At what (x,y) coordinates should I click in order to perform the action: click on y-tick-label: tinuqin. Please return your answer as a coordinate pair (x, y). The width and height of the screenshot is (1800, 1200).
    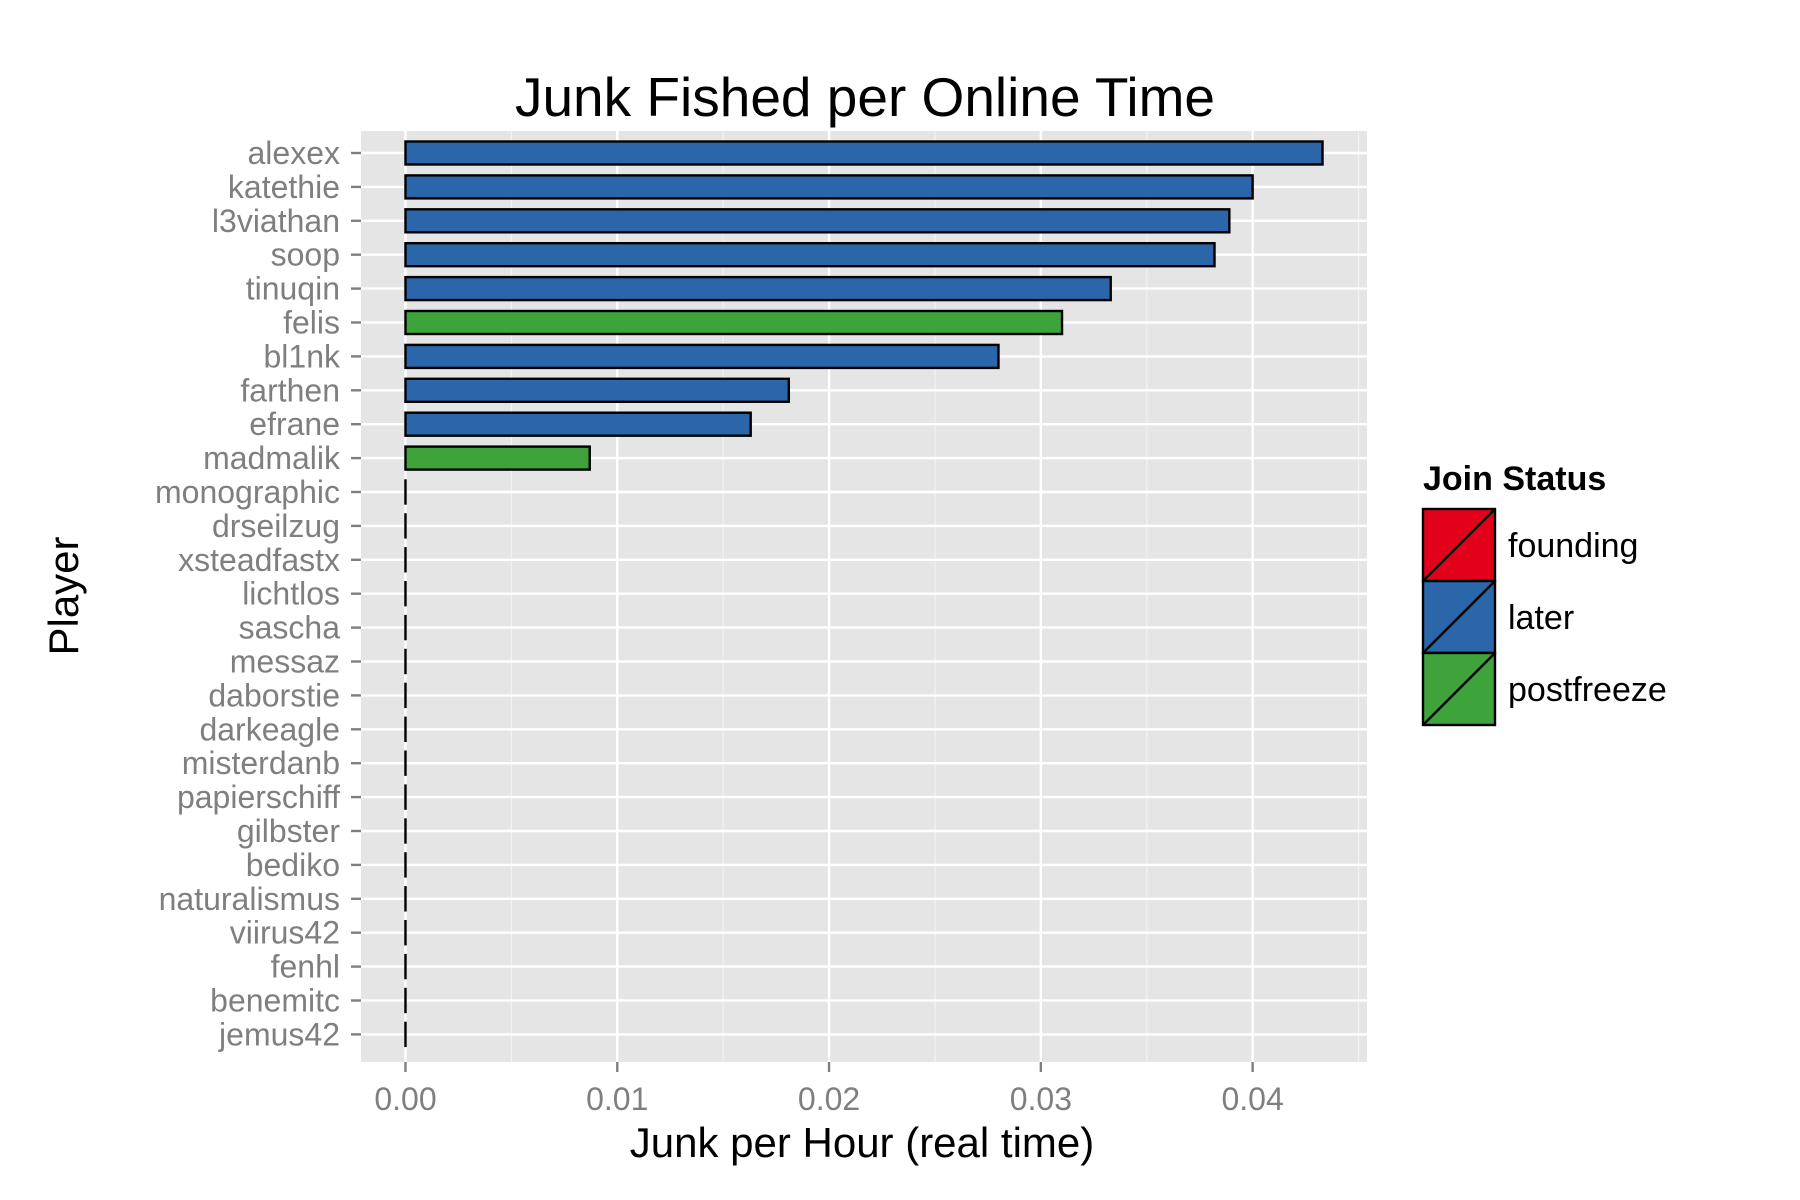
    Looking at the image, I should click on (293, 289).